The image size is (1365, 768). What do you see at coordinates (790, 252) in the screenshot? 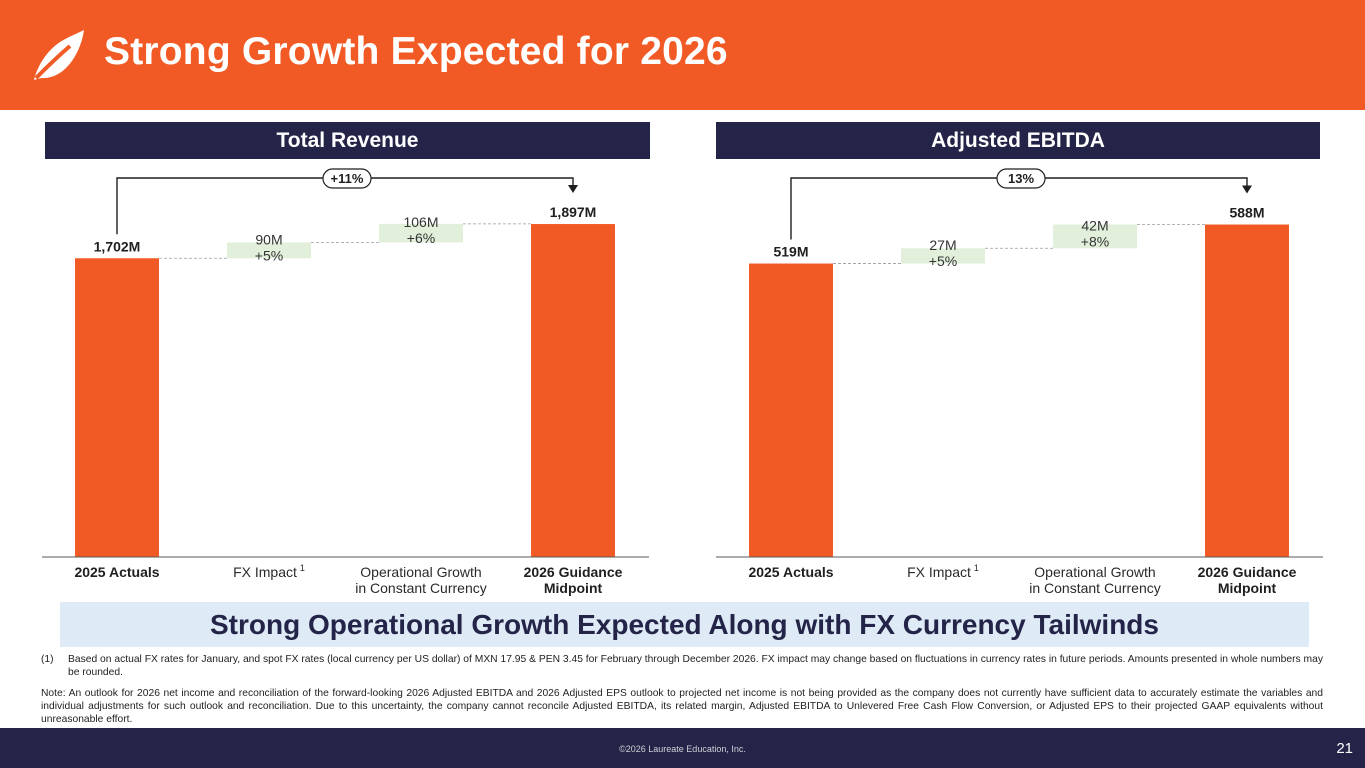
I see `ebitda-value-label-1: 519M` at bounding box center [790, 252].